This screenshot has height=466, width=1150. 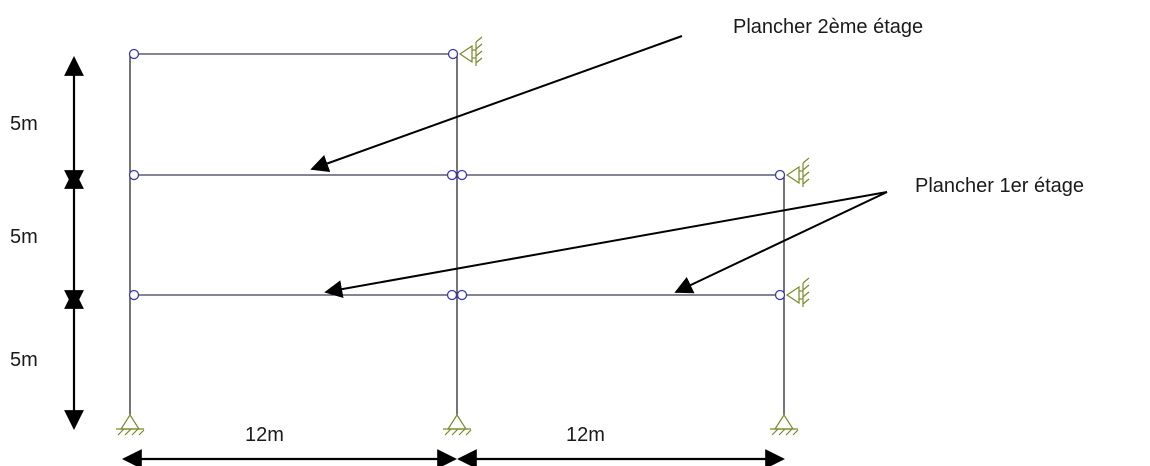 I want to click on leader-floor-1-left, so click(x=606, y=245).